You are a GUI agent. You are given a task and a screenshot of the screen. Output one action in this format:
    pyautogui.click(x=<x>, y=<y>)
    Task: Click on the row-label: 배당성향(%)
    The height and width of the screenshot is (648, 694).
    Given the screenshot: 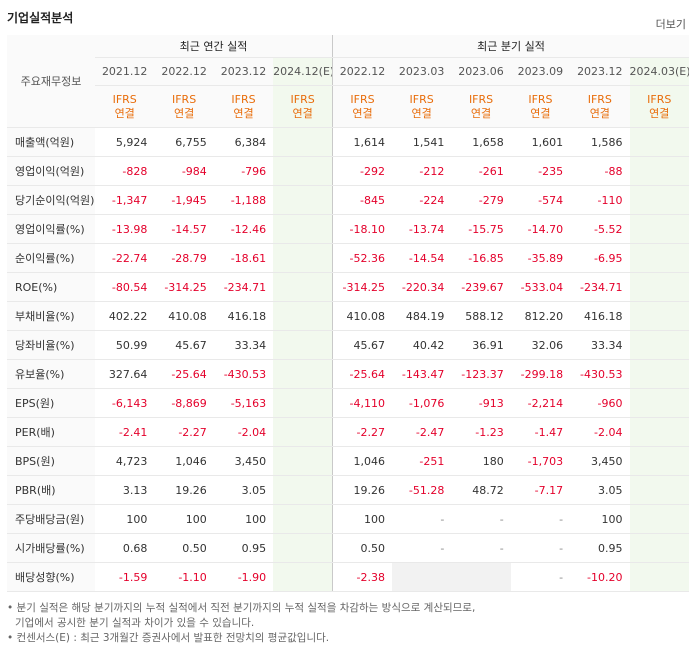 What is the action you would take?
    pyautogui.click(x=51, y=577)
    